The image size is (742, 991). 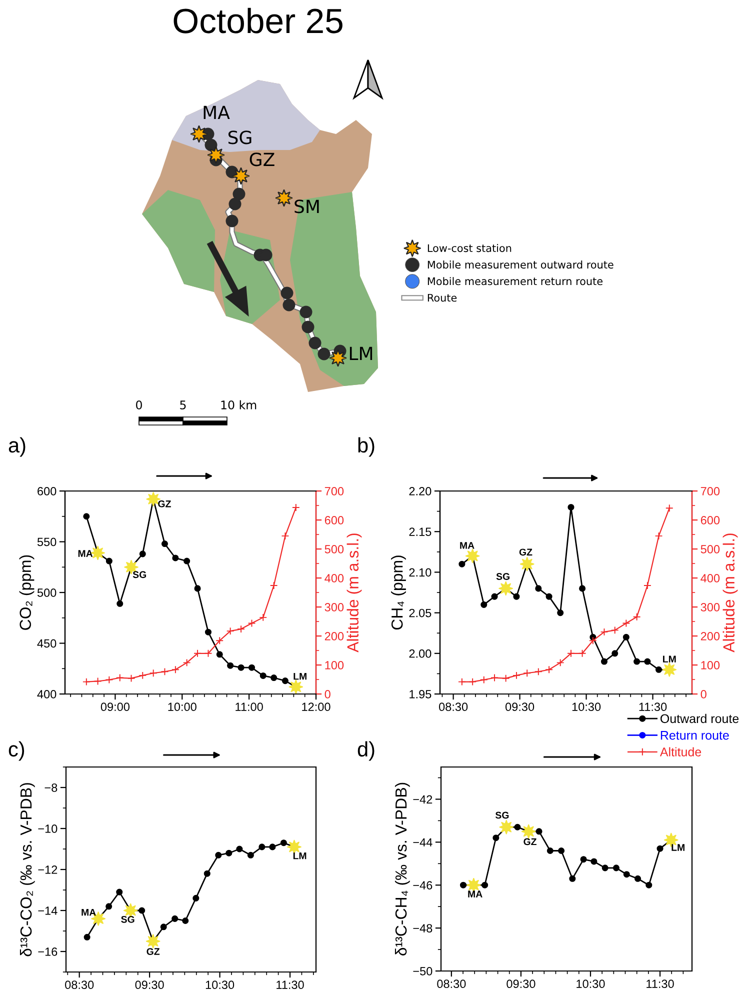 I want to click on legend-label: Return route, so click(x=694, y=735).